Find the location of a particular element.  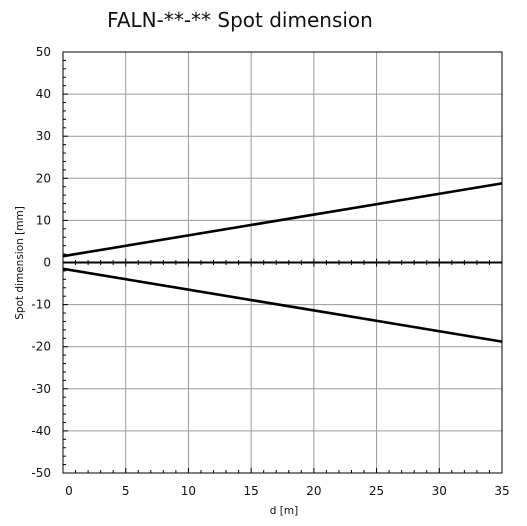

y-tick-label: 20 is located at coordinates (43, 178).